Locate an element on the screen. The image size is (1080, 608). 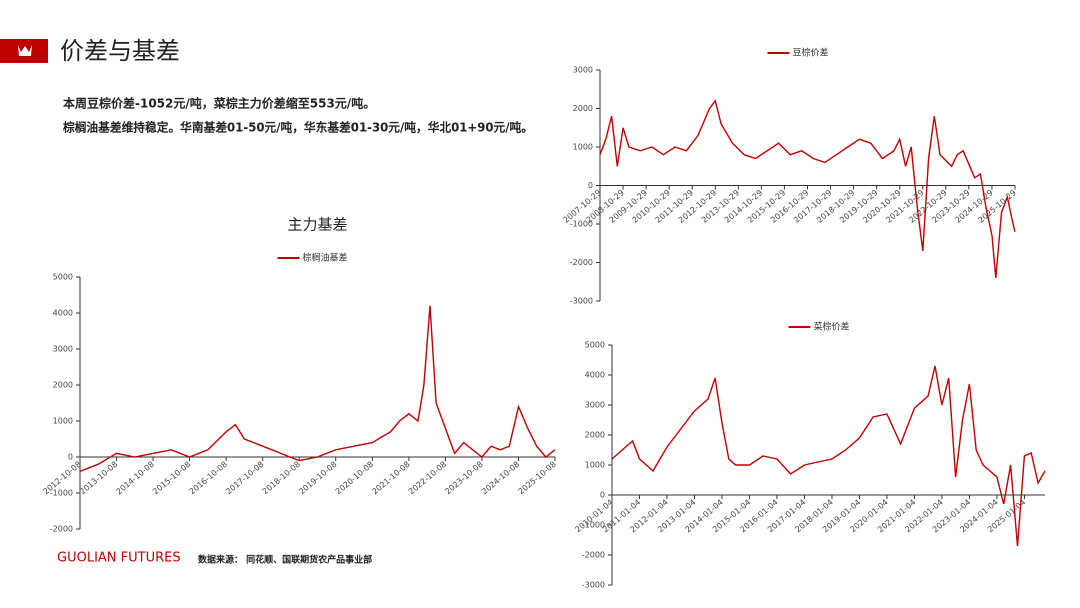
x-tick-label: 2013-10-08 is located at coordinates (98, 478).